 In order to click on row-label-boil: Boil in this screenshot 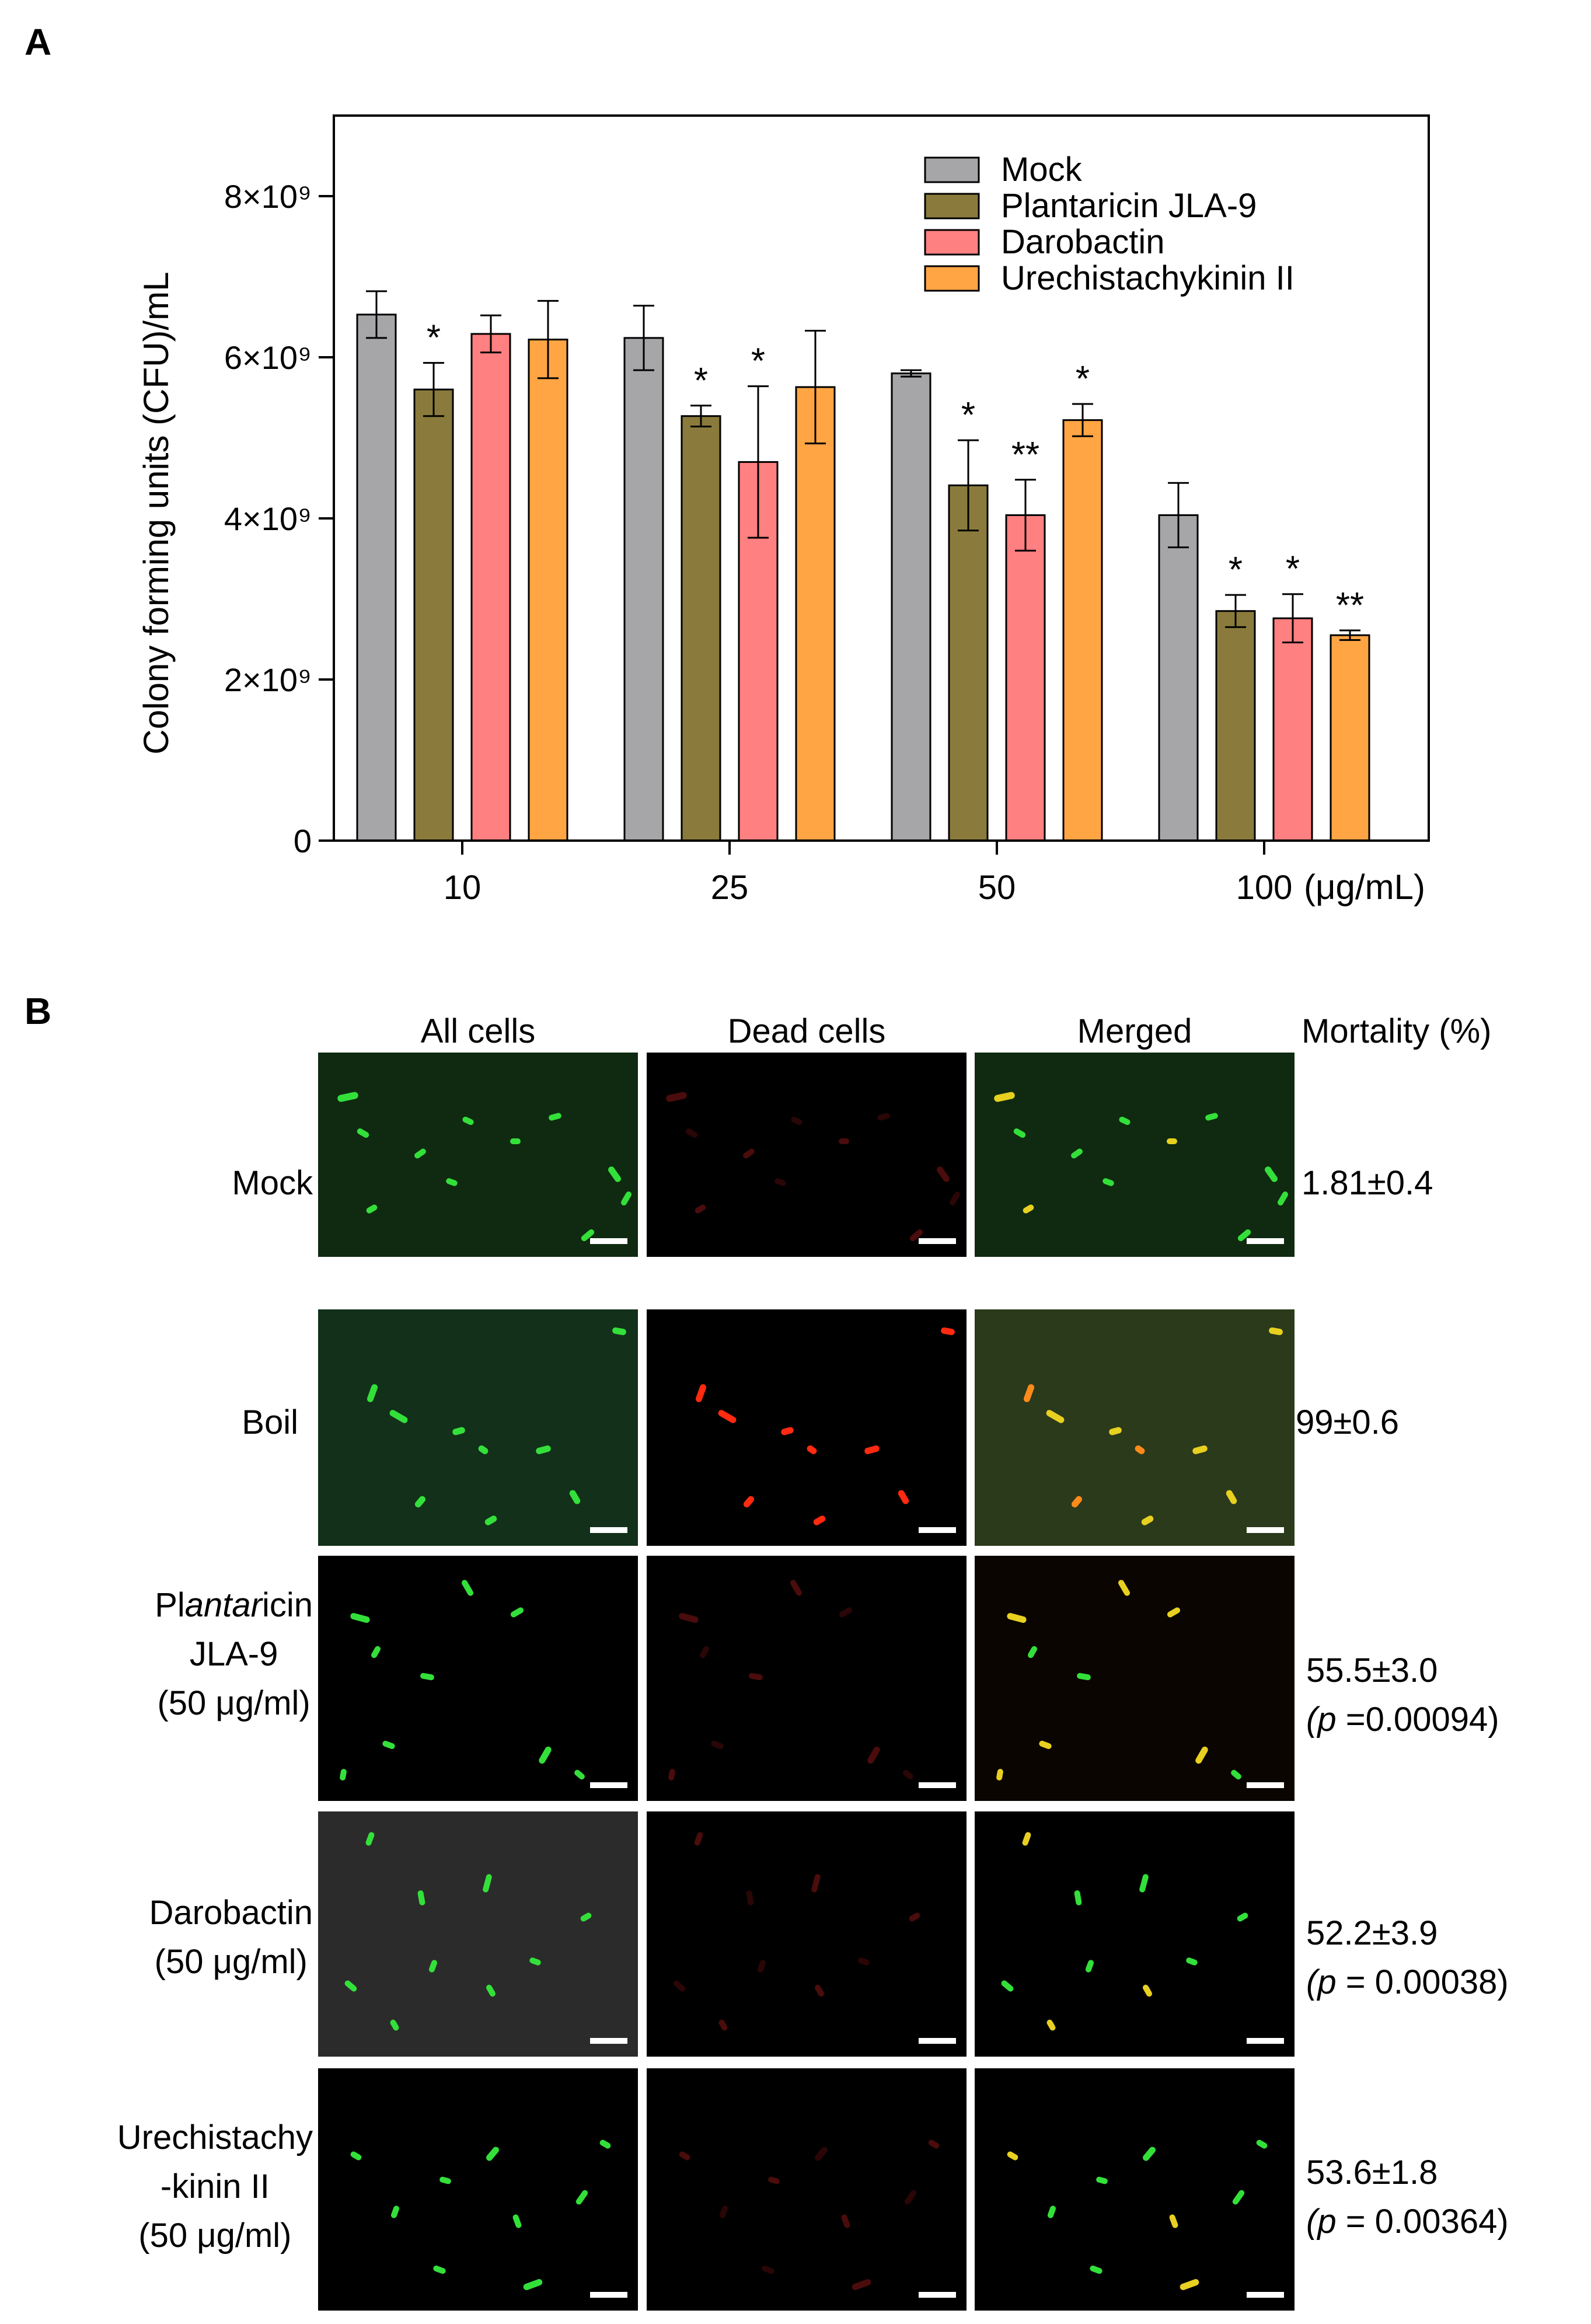, I will do `click(270, 1422)`.